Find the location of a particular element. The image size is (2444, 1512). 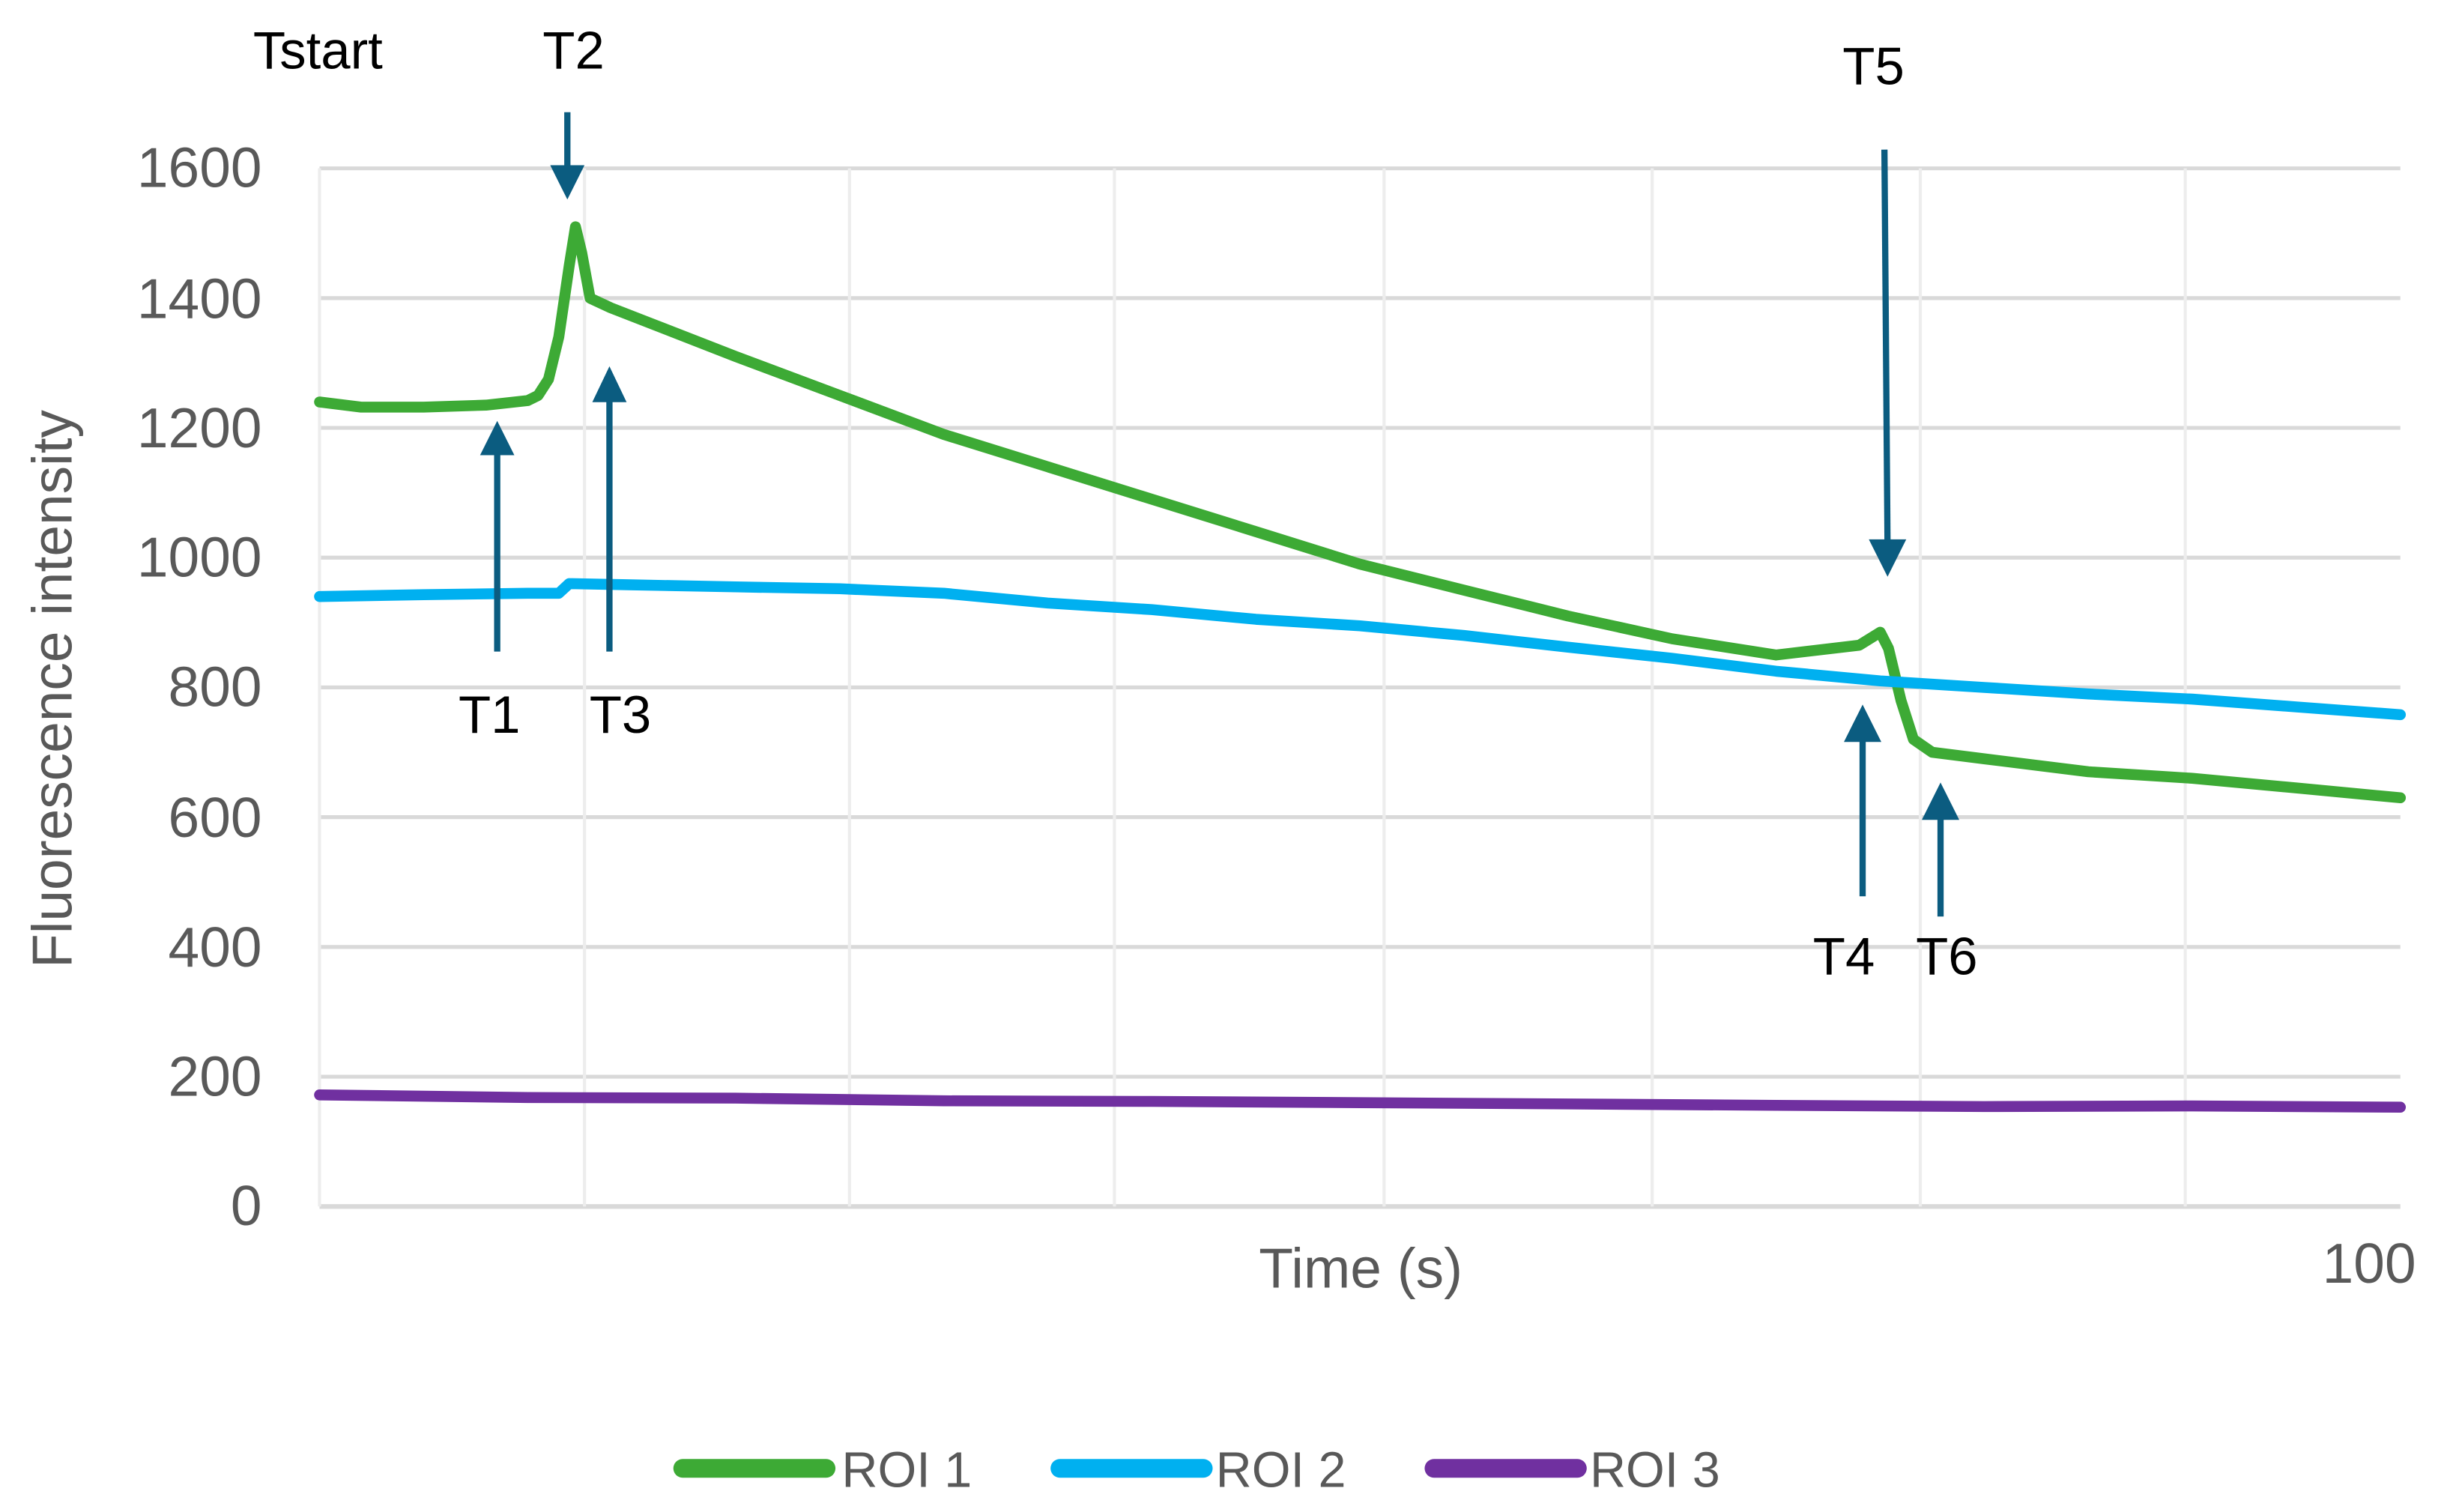

y-tick-1000: 1000 is located at coordinates (199, 557).